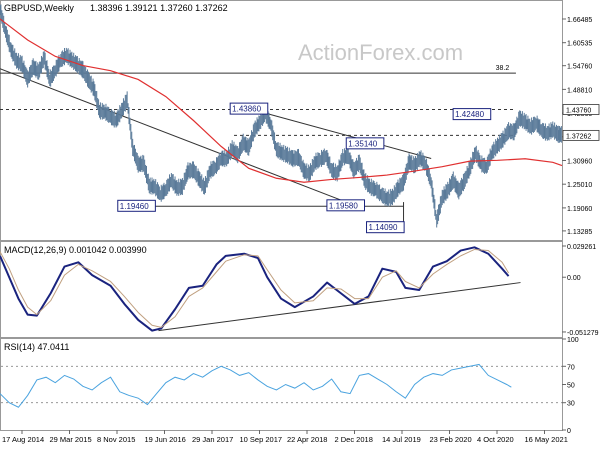  Describe the element at coordinates (578, 136) in the screenshot. I see `price-tag: 1.37262` at that location.